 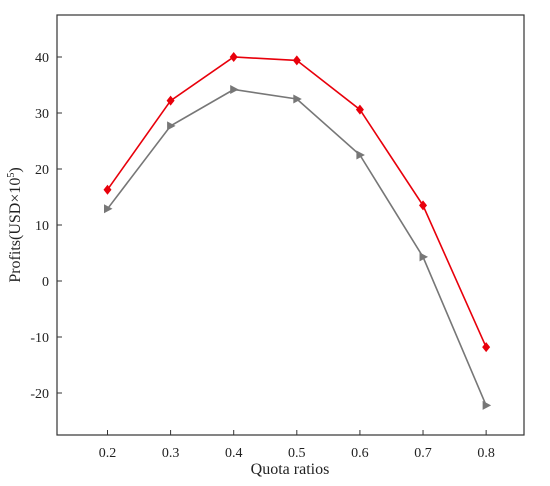 What do you see at coordinates (15, 230) in the screenshot?
I see `y-axis-title-main: Profits(USD×10` at bounding box center [15, 230].